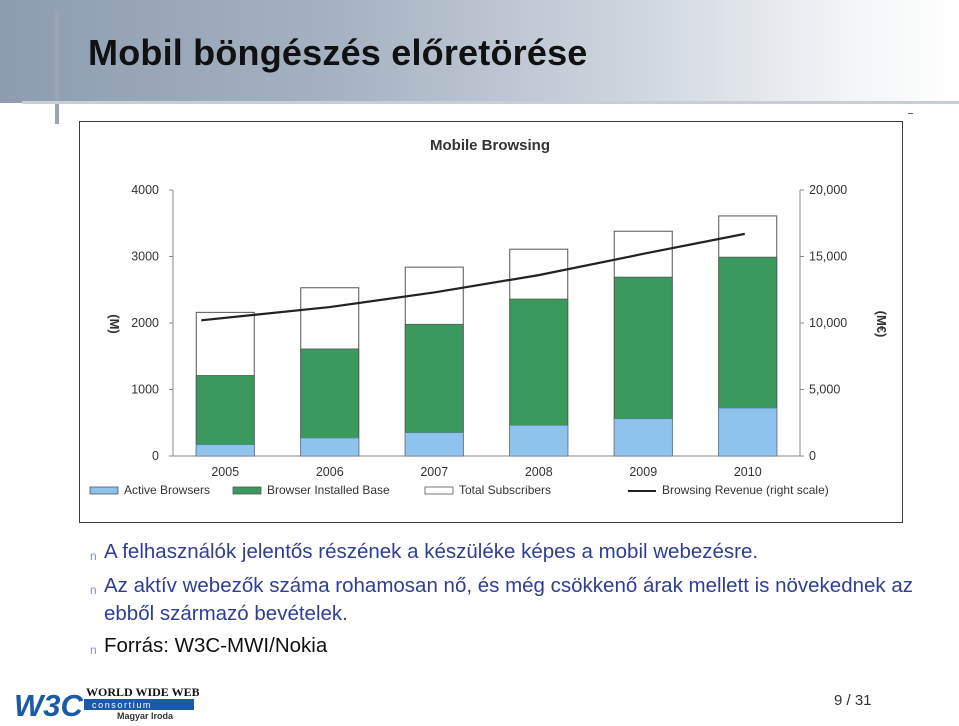 Image resolution: width=959 pixels, height=726 pixels. What do you see at coordinates (145, 323) in the screenshot?
I see `y-tick-label-left: 2000` at bounding box center [145, 323].